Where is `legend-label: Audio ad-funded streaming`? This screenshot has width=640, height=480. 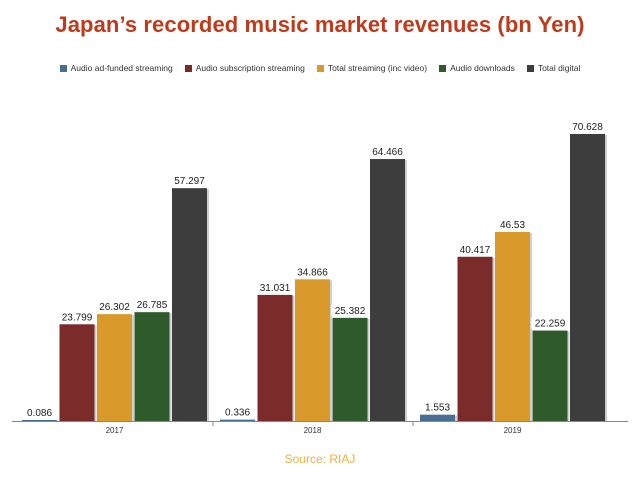
legend-label: Audio ad-funded streaming is located at coordinates (121, 68).